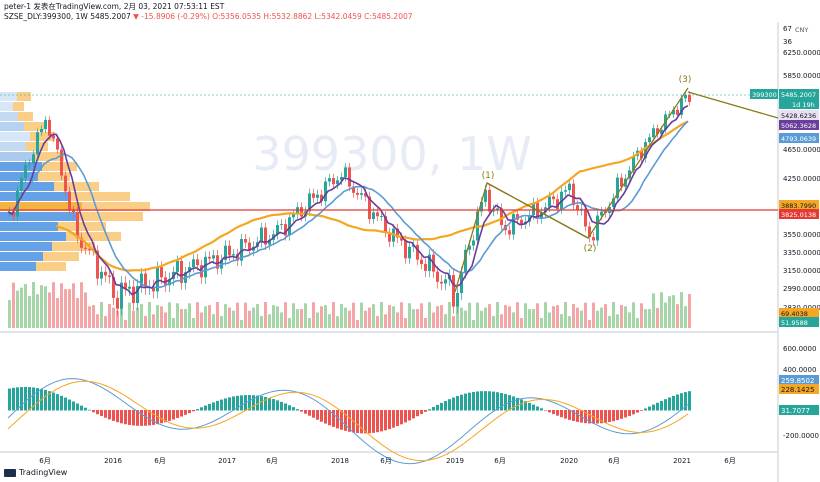 The height and width of the screenshot is (482, 820). What do you see at coordinates (10, 472) in the screenshot?
I see `tradingview-icon` at bounding box center [10, 472].